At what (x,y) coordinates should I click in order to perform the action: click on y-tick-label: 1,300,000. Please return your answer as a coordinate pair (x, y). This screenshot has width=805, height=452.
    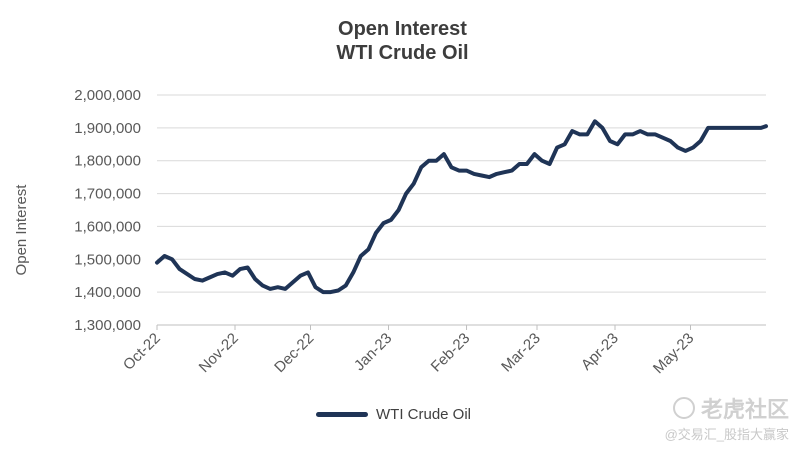
    Looking at the image, I should click on (107, 325).